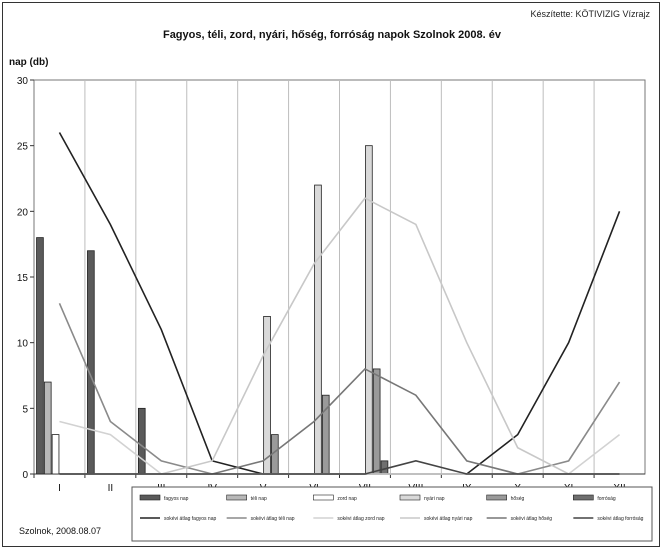 Image resolution: width=664 pixels, height=551 pixels. Describe the element at coordinates (448, 519) in the screenshot. I see `legend-label: sokévi átlag nyári nap` at that location.